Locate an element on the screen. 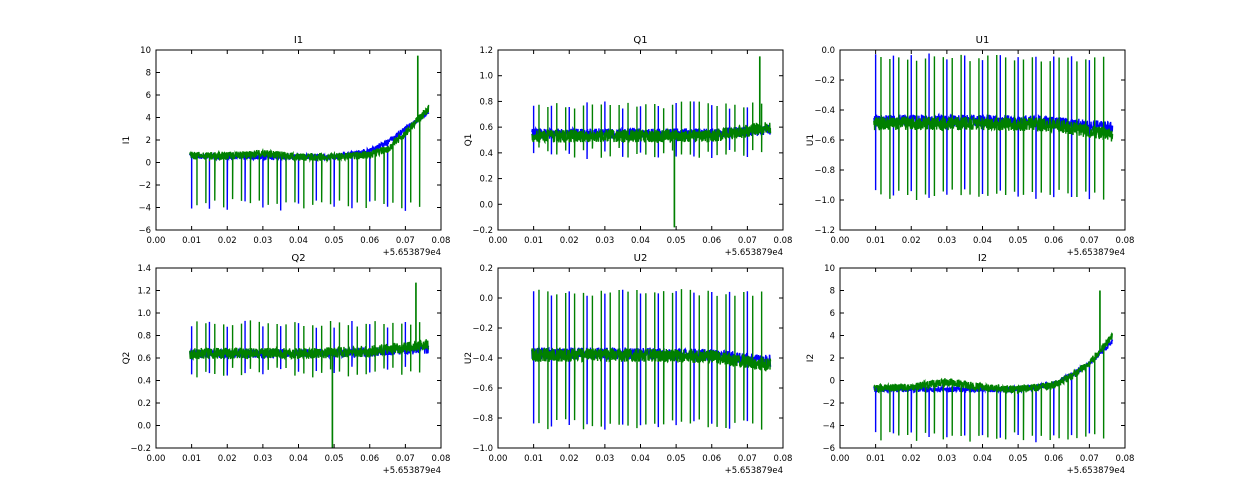  y-tick-label: −2 is located at coordinates (828, 404).